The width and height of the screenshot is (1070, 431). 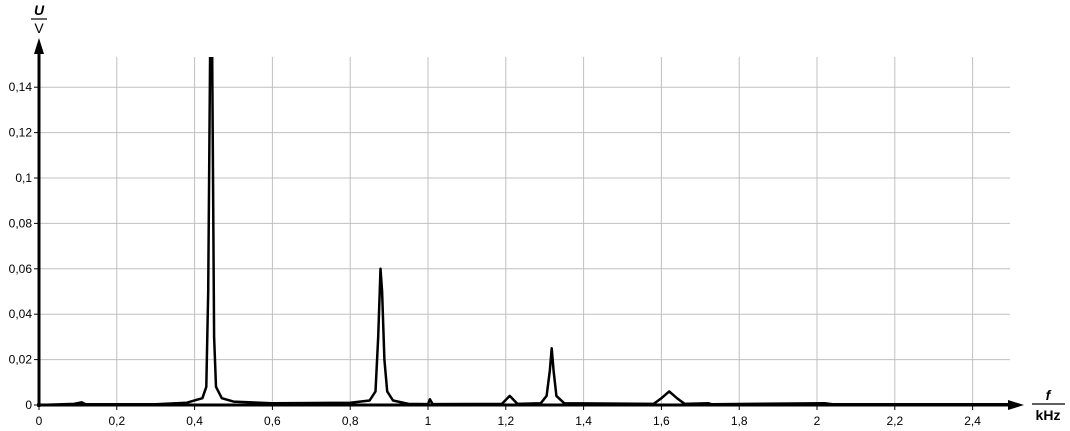 What do you see at coordinates (272, 421) in the screenshot?
I see `x-tick-label: 0,6` at bounding box center [272, 421].